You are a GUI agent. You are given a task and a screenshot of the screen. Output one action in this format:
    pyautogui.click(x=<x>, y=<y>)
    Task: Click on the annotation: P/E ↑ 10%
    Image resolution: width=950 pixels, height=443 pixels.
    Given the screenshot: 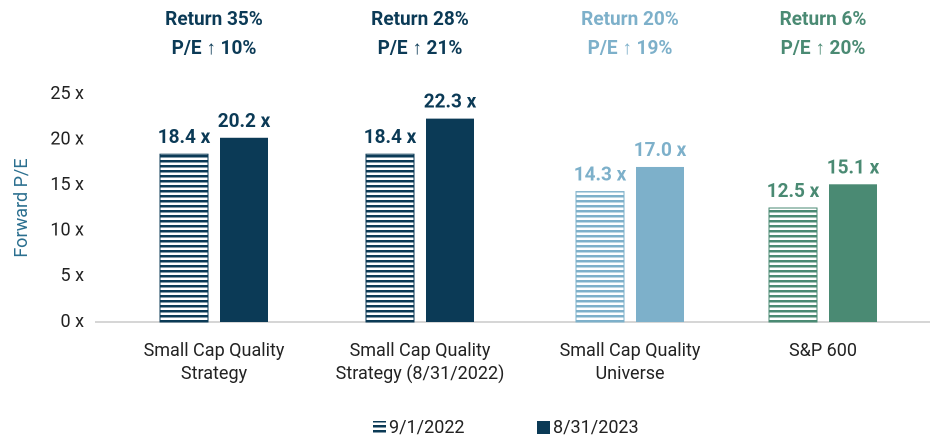 What is the action you would take?
    pyautogui.click(x=214, y=47)
    